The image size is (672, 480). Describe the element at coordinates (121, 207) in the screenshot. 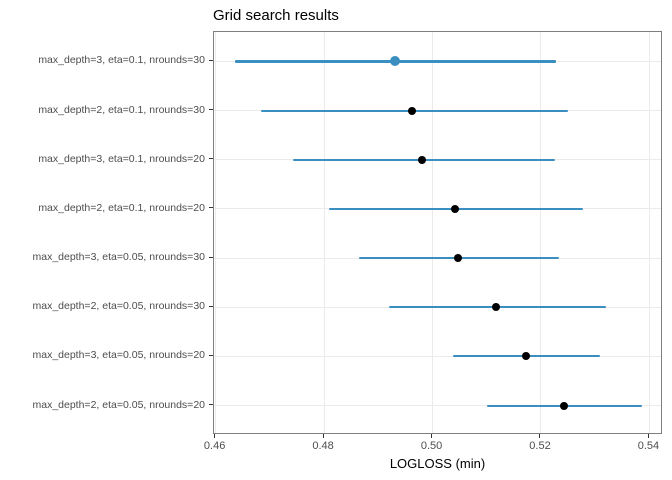

I see `y-tick-label: max_depth=2, eta=0.1, nrounds=20` at that location.